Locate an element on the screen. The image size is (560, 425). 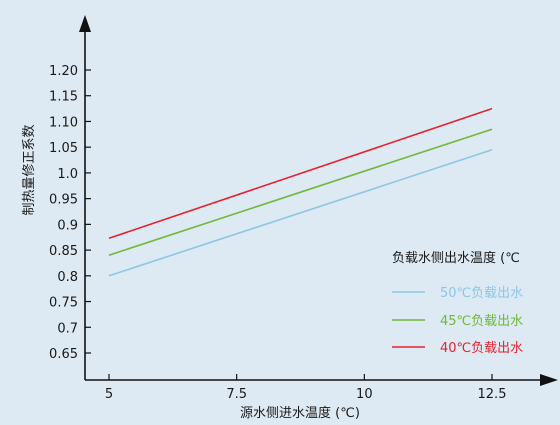
x-axis-title: 源水侧进水温度 (℃) is located at coordinates (300, 413).